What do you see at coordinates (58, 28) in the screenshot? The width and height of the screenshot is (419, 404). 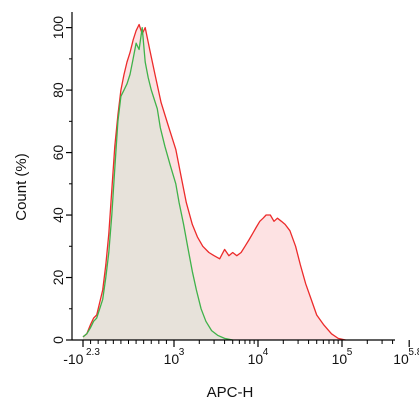 I see `y-tick-label: 100` at bounding box center [58, 28].